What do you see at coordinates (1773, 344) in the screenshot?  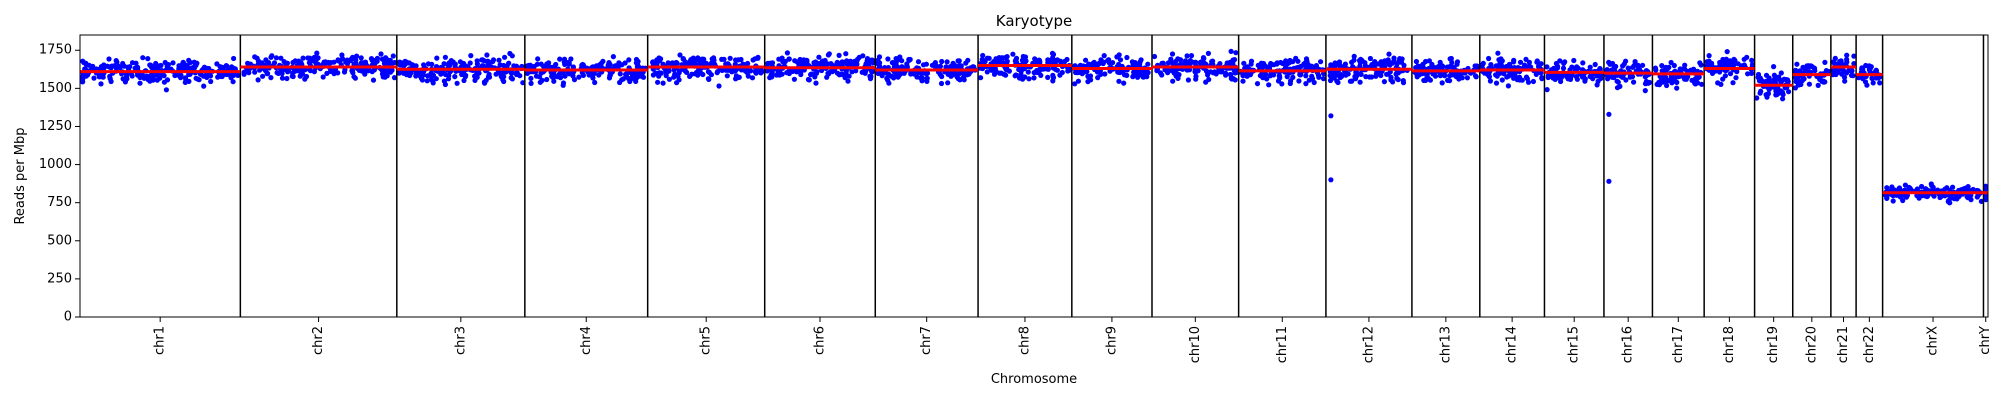 I see `x-tick-label-chr19: chr19` at bounding box center [1773, 344].